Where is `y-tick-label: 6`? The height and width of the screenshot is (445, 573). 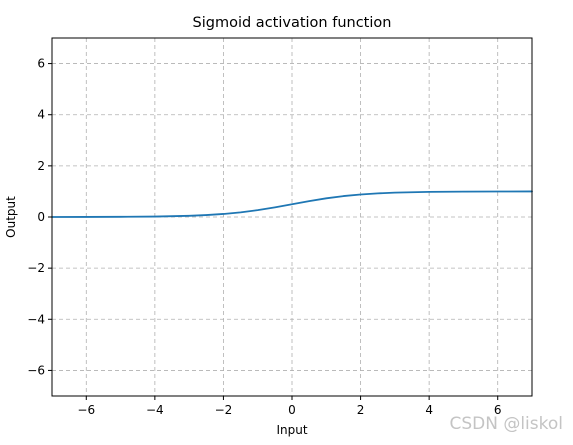 y-tick-label: 6 is located at coordinates (41, 64).